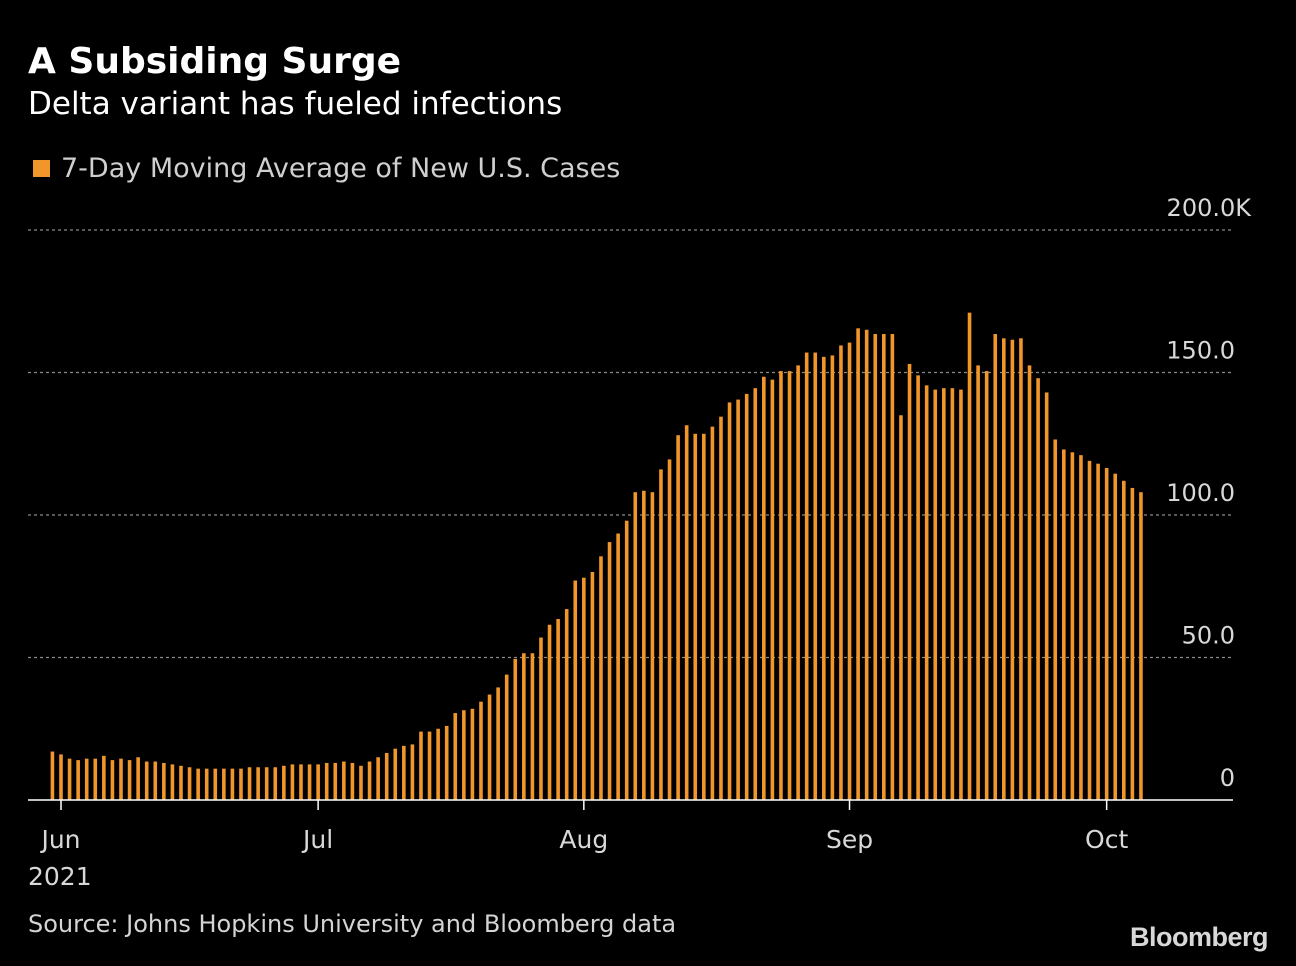  What do you see at coordinates (59, 839) in the screenshot?
I see `x-tick-label: Jun` at bounding box center [59, 839].